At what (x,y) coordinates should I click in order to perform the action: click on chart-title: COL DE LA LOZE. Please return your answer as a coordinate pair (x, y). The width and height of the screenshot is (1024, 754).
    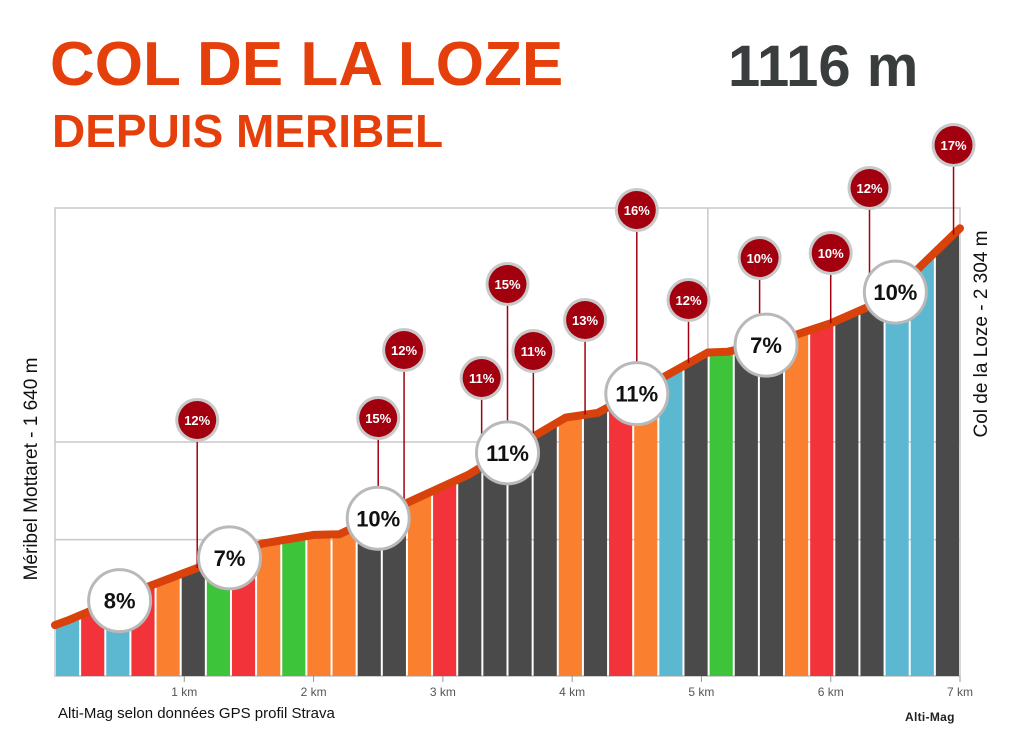
    Looking at the image, I should click on (307, 64).